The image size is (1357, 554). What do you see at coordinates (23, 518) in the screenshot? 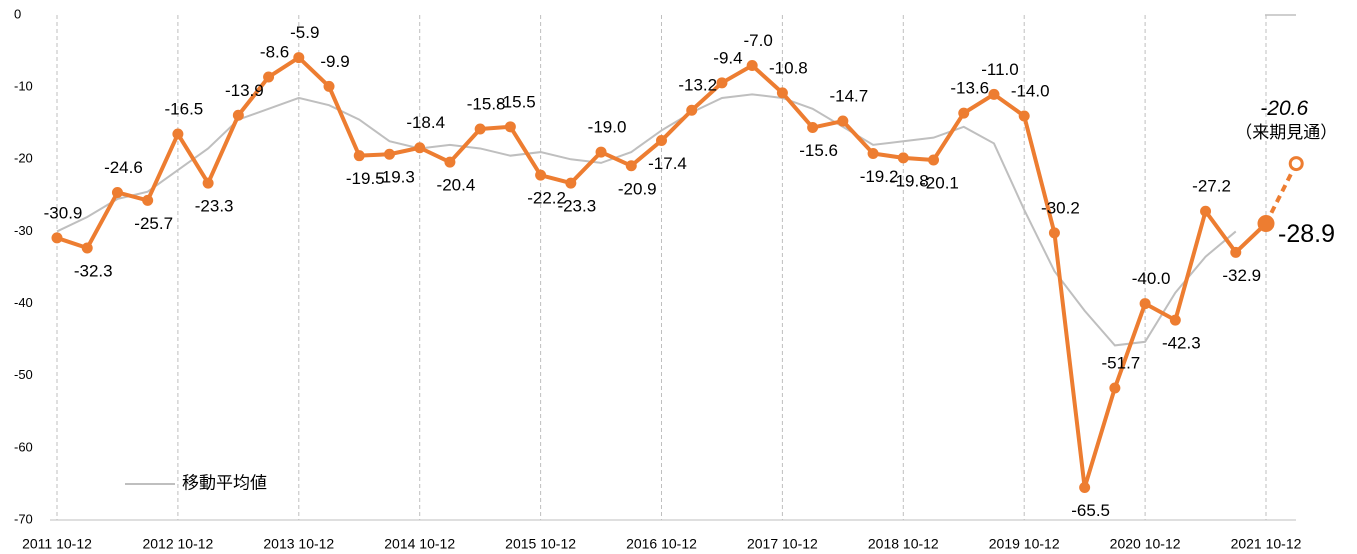
I see `y-tick-label: -70` at bounding box center [23, 518].